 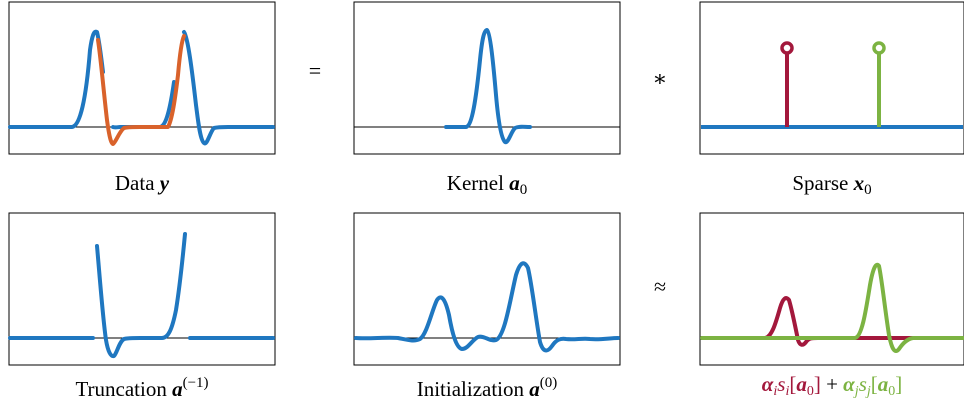 What do you see at coordinates (488, 86) in the screenshot?
I see `kernel-signal` at bounding box center [488, 86].